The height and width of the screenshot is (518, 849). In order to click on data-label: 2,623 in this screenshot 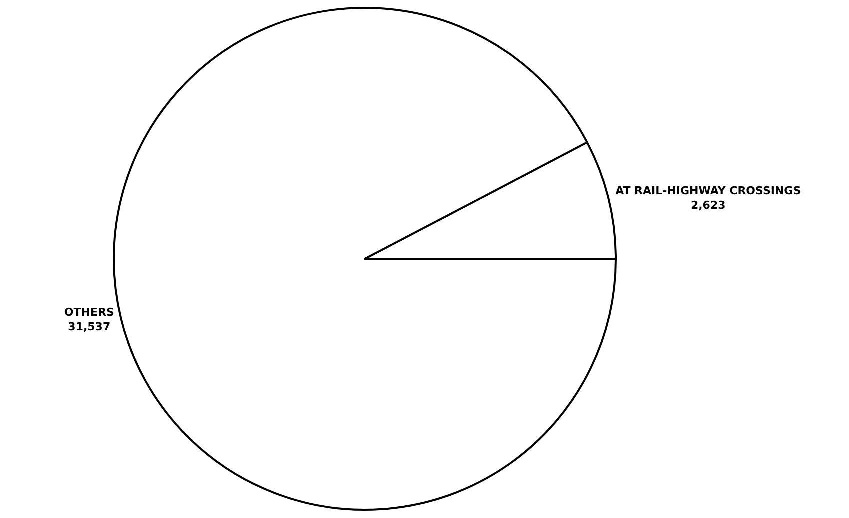, I will do `click(708, 205)`.